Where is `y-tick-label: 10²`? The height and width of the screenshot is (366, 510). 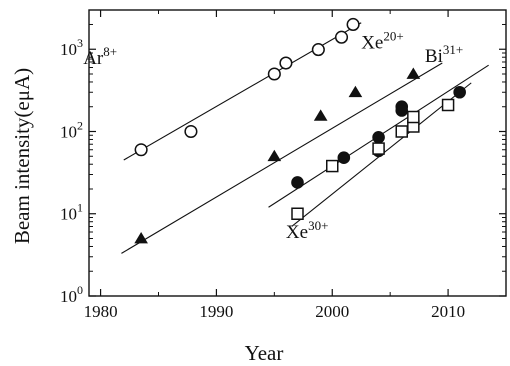
y-tick-label: 10² is located at coordinates (71, 129).